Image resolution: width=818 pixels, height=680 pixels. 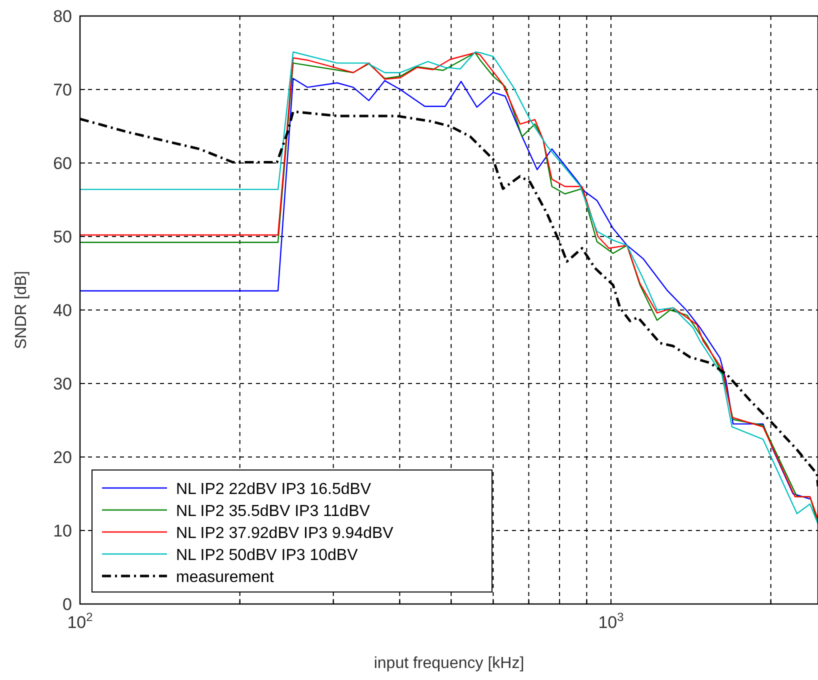 What do you see at coordinates (62, 16) in the screenshot?
I see `y-tick-label: 80` at bounding box center [62, 16].